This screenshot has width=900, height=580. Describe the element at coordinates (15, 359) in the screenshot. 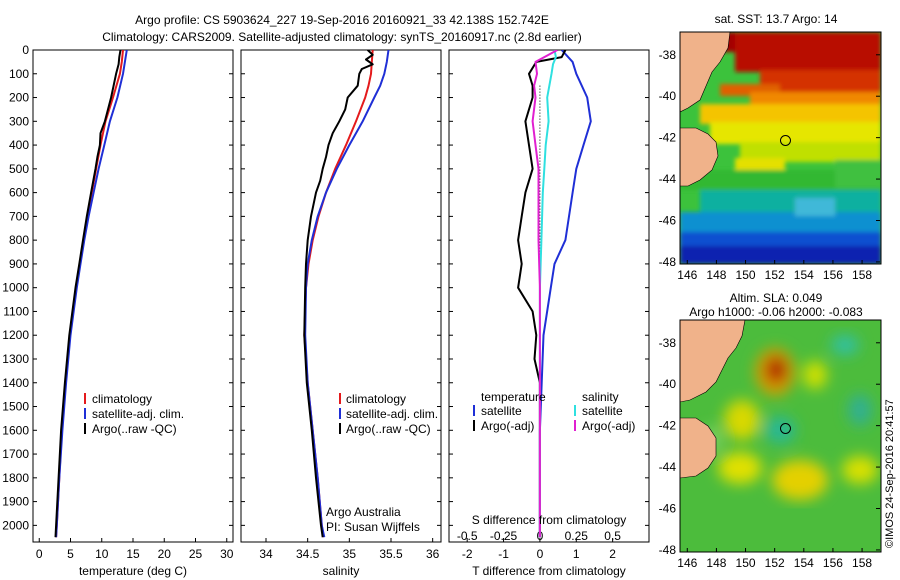

I see `depth-tick-label: 1300` at that location.